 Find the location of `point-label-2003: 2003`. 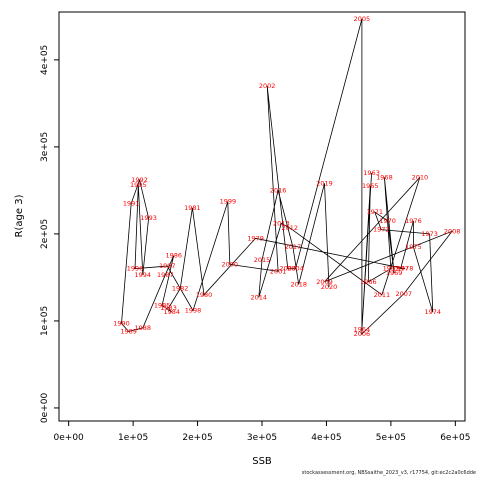

point-label-2003: 2003 is located at coordinates (288, 269).